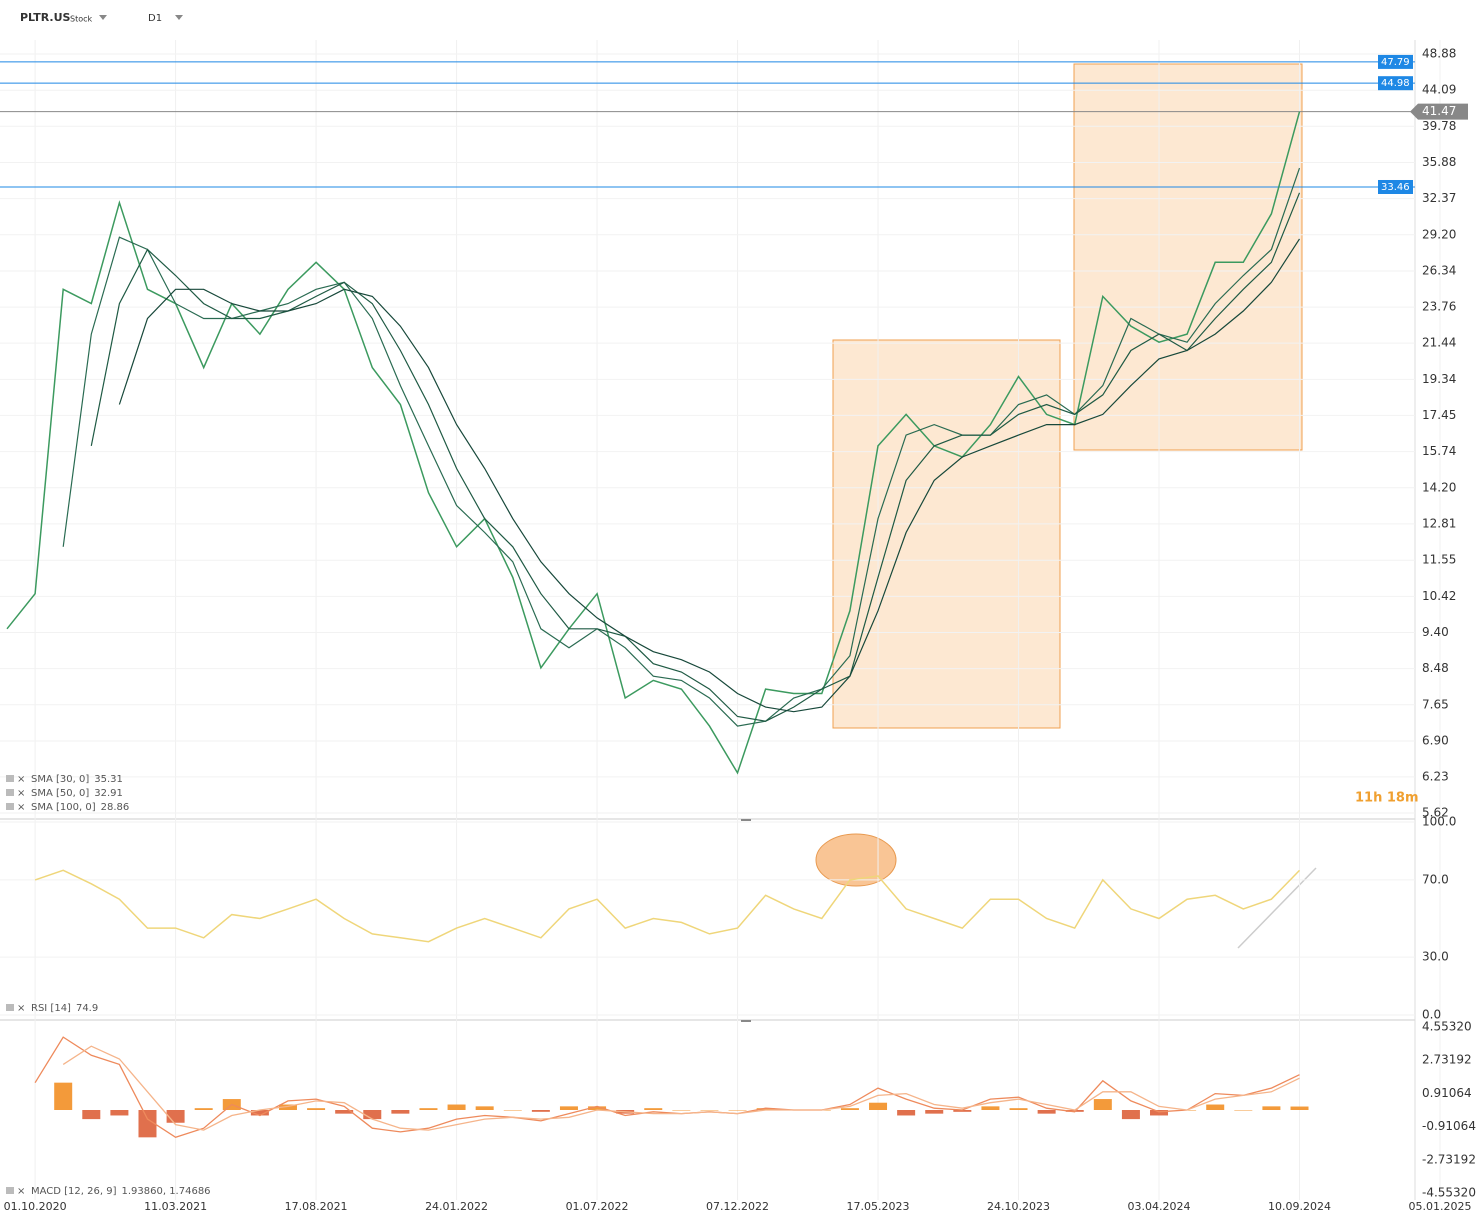 The height and width of the screenshot is (1224, 1482). What do you see at coordinates (1387, 798) in the screenshot?
I see `countdown: 11h 18m` at bounding box center [1387, 798].